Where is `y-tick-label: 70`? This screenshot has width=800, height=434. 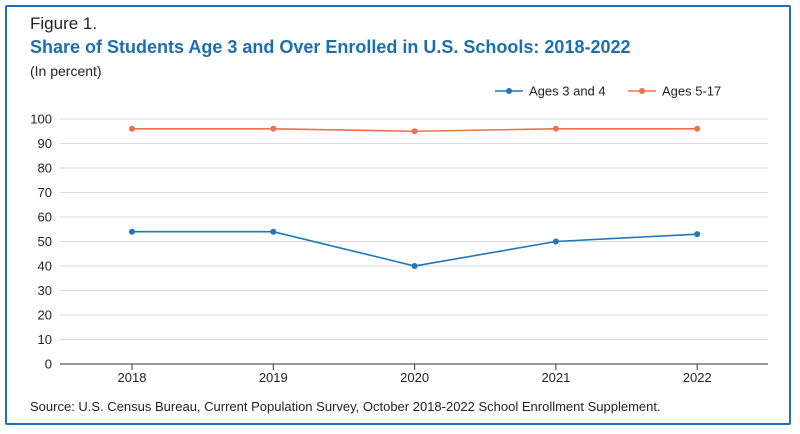 y-tick-label: 70 is located at coordinates (45, 192).